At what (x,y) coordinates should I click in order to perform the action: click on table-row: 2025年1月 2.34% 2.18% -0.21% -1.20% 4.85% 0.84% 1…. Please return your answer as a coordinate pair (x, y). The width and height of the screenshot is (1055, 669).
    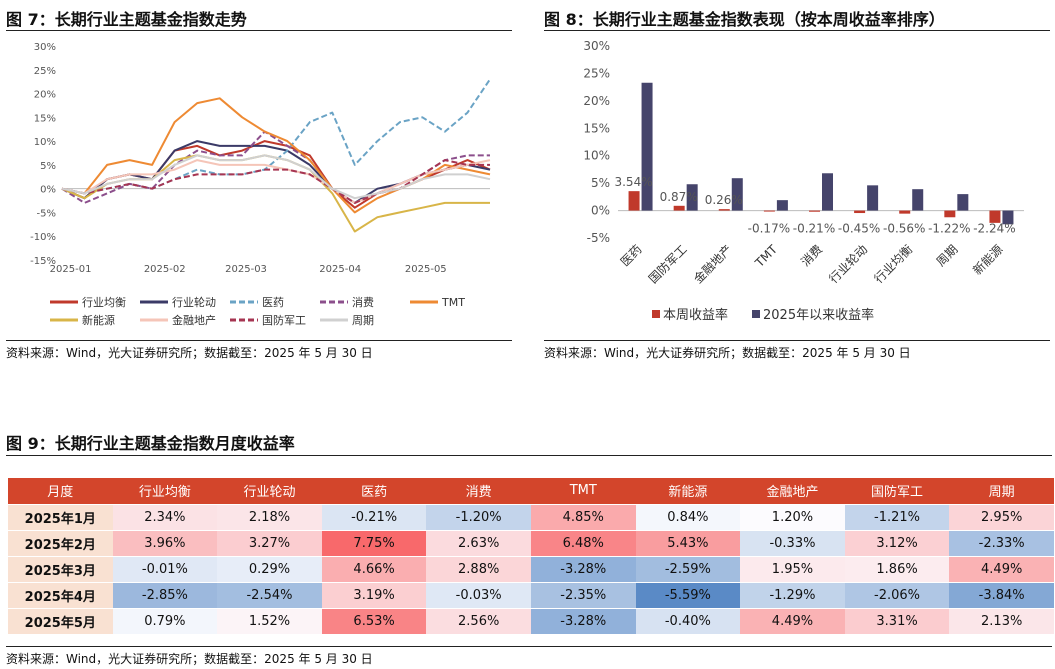
    Looking at the image, I should click on (531, 516).